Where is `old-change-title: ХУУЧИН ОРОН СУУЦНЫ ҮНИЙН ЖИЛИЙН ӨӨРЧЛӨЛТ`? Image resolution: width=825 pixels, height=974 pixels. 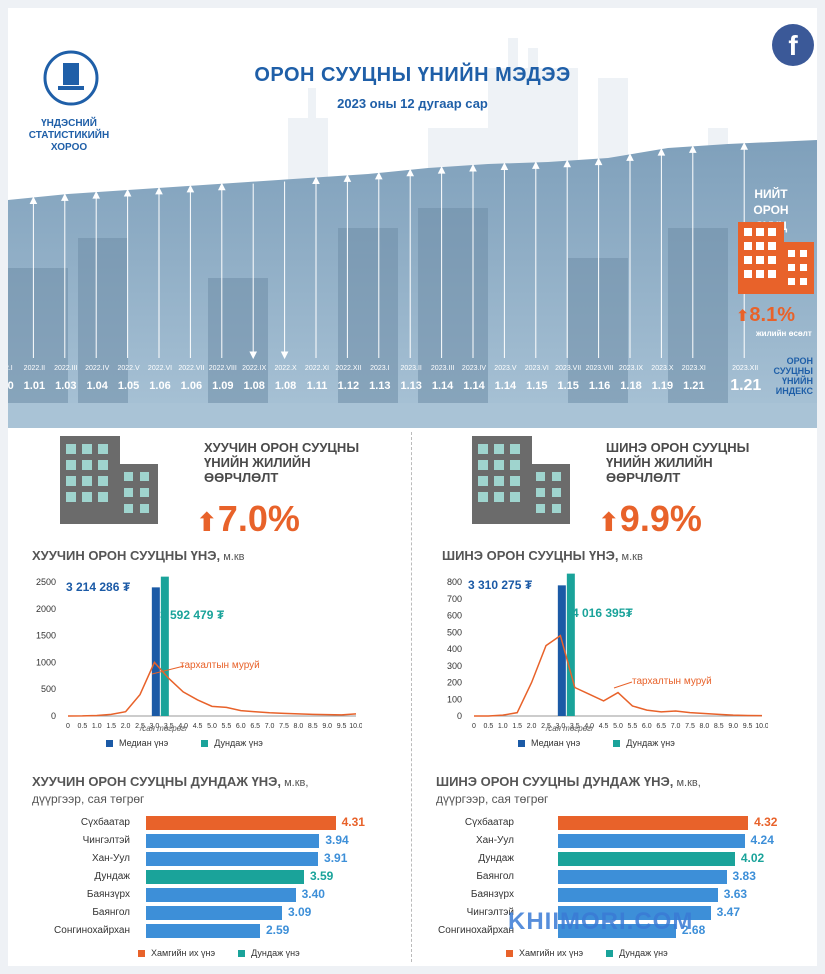 old-change-title: ХУУЧИН ОРОН СУУЦНЫ ҮНИЙН ЖИЛИЙН ӨӨРЧЛӨЛТ is located at coordinates (281, 462).